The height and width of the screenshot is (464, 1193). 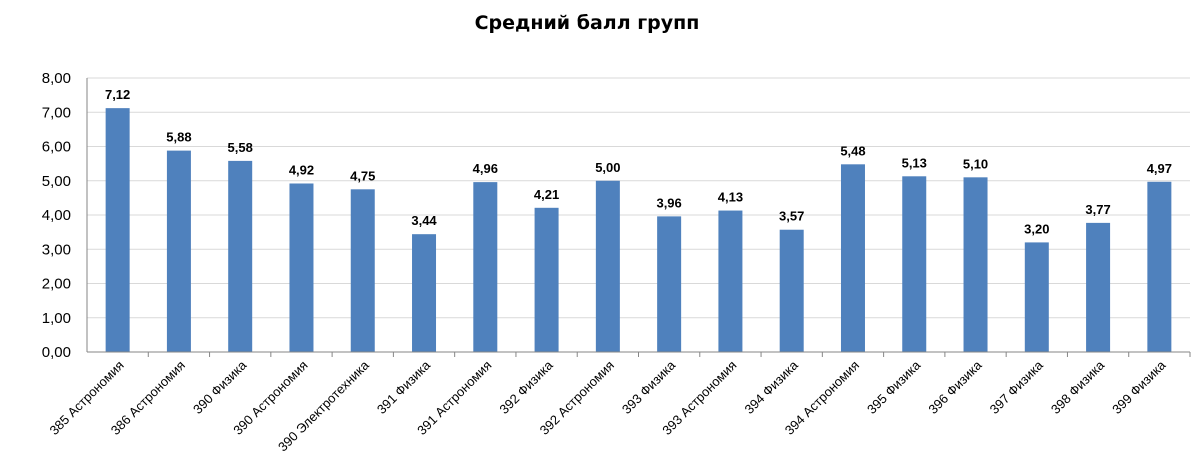 What do you see at coordinates (1017, 387) in the screenshot?
I see `x-tick-label: 397 Физика` at bounding box center [1017, 387].